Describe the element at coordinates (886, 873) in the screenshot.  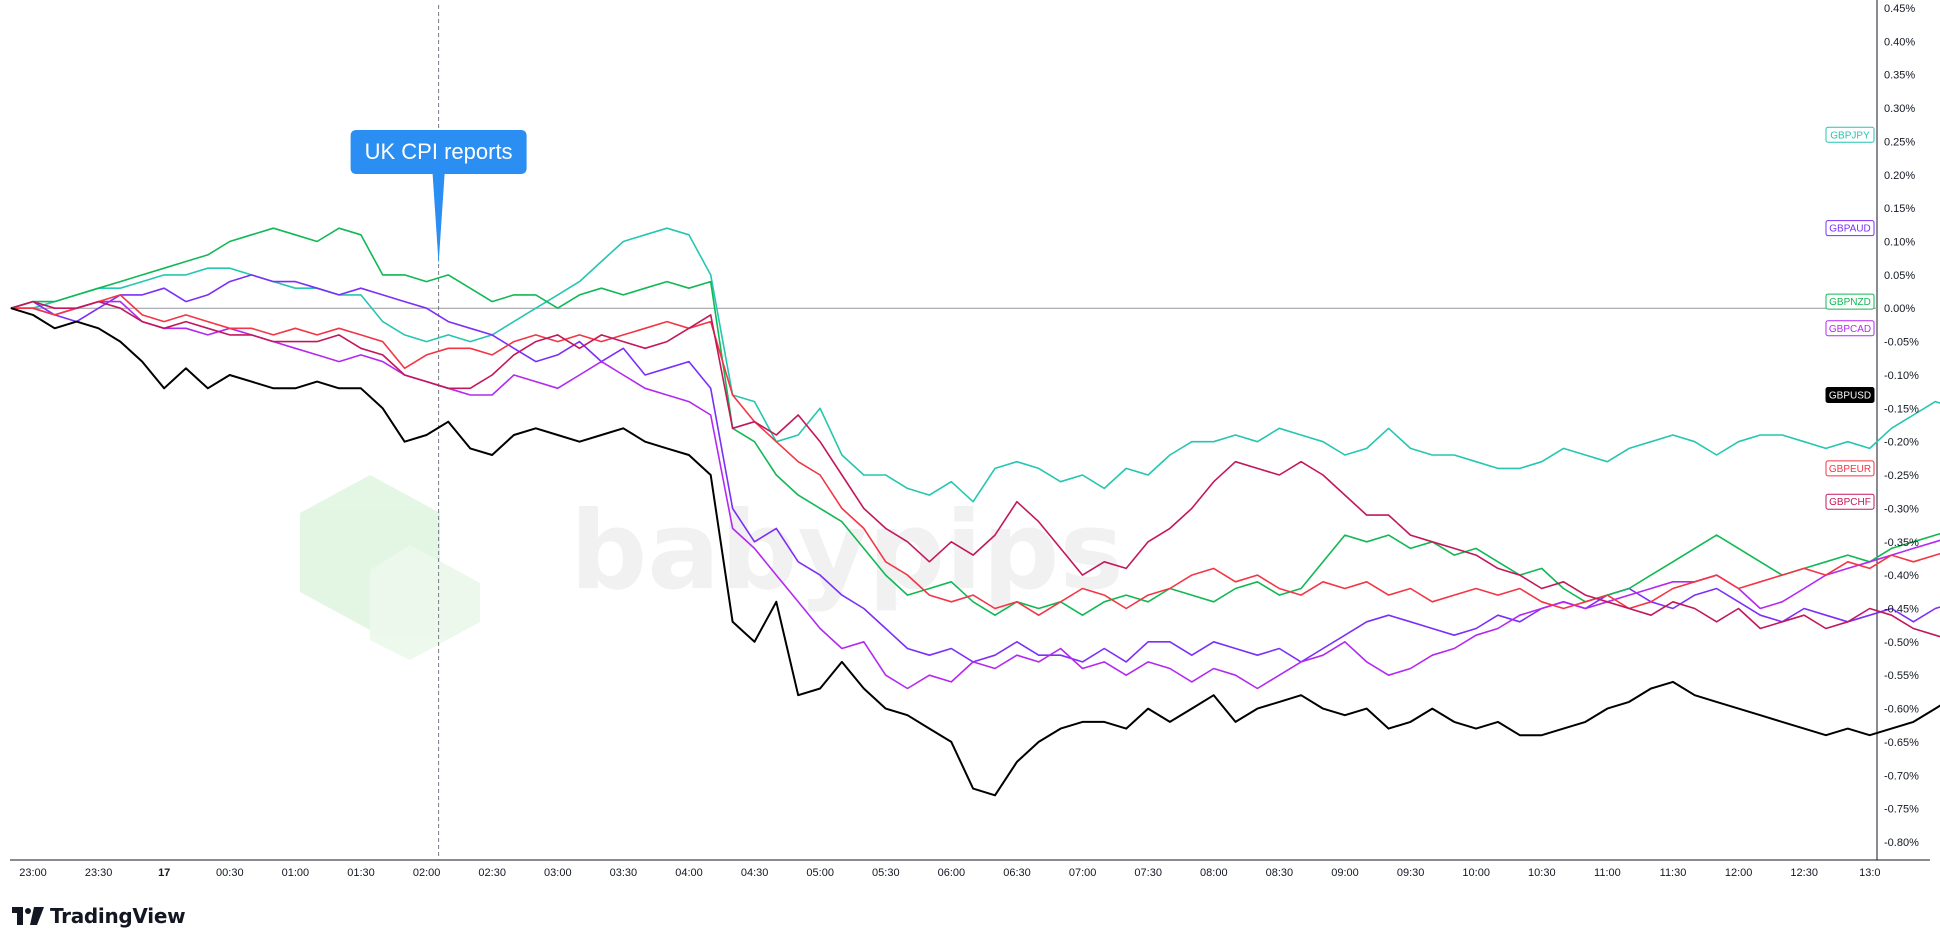
I see `x-tick-label: 05:30` at that location.